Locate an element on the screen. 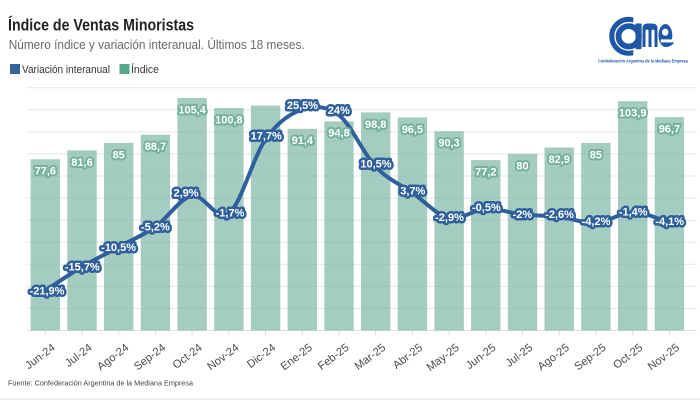  svg-text: 10,5% is located at coordinates (375, 164).